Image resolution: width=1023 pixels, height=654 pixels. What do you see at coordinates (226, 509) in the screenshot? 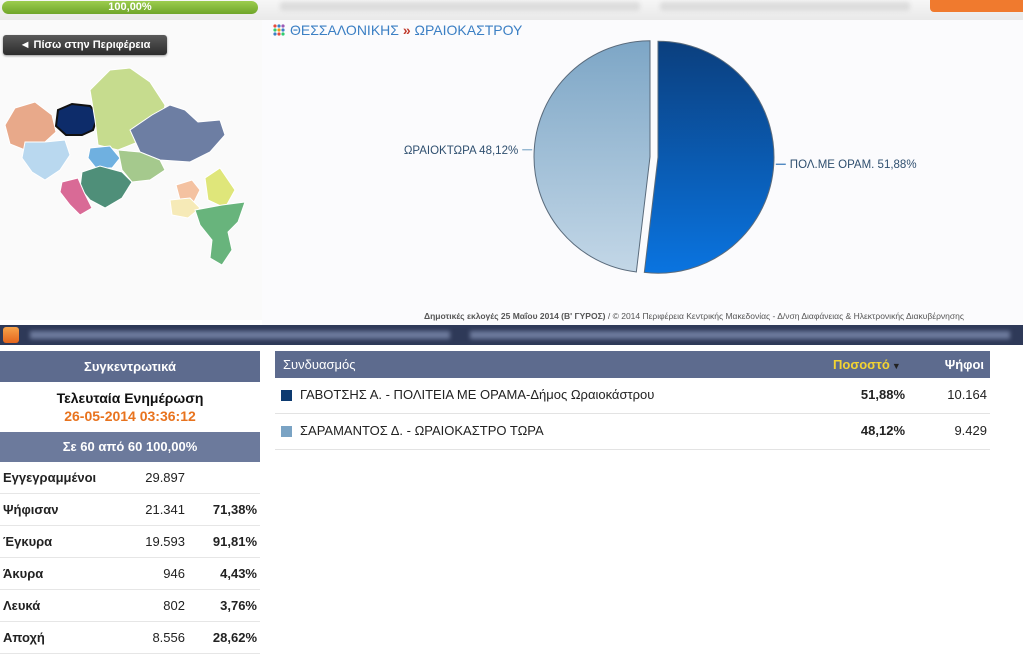
I see `stat-percent: 71,38%` at bounding box center [226, 509].